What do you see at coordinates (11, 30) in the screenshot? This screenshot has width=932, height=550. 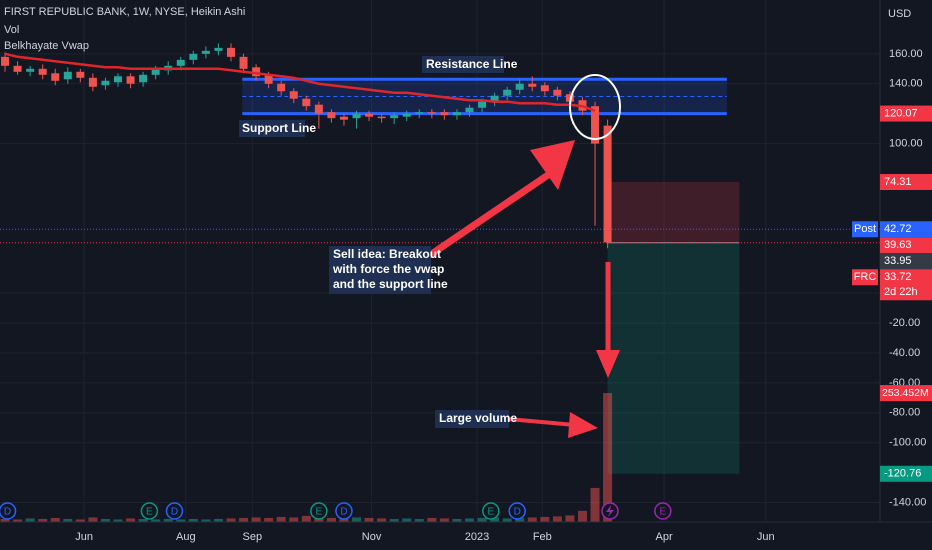 I see `legend-item: Vol` at bounding box center [11, 30].